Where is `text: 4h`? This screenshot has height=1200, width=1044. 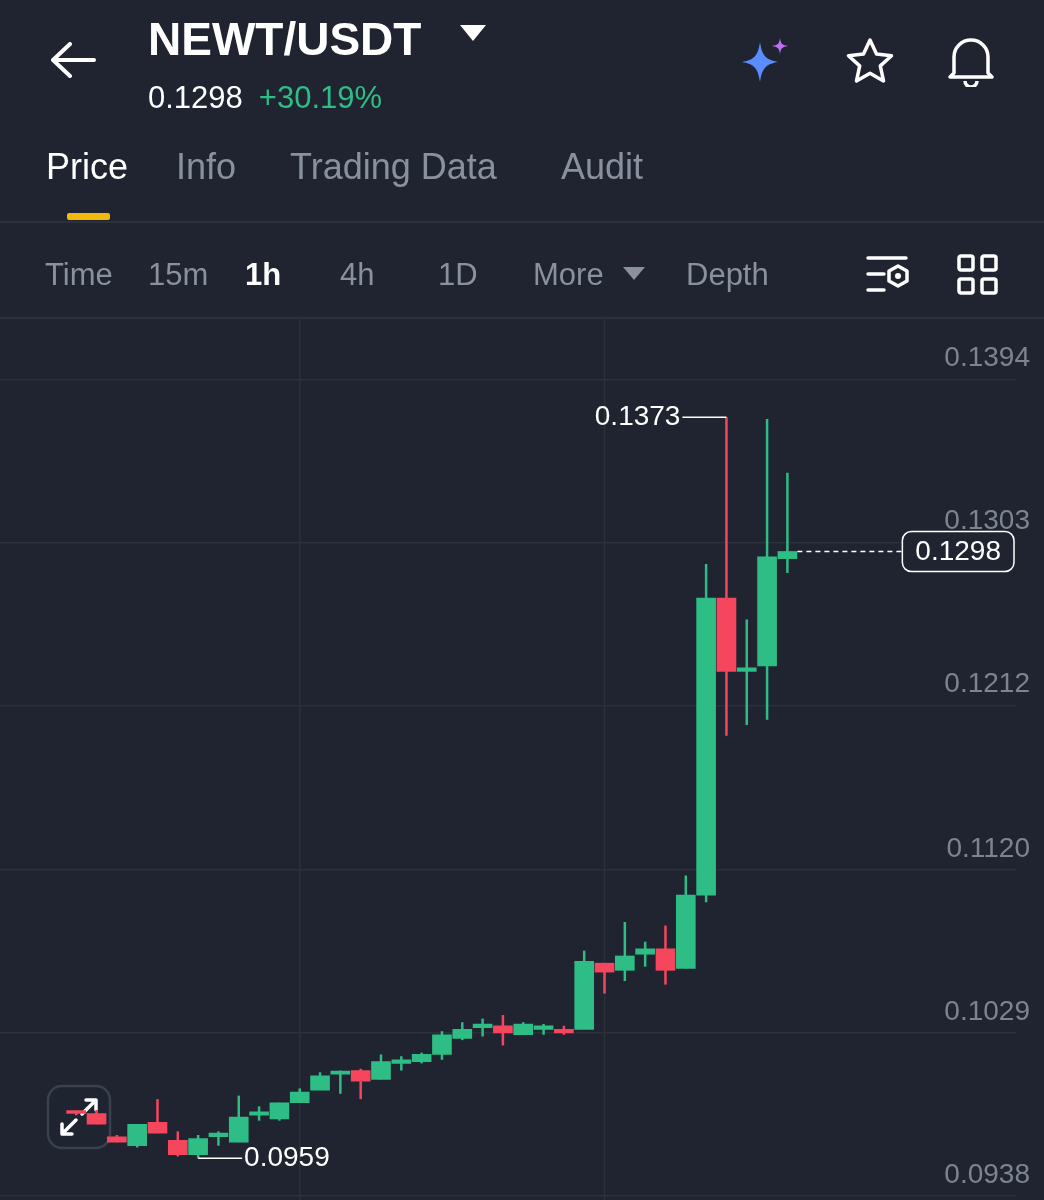 text: 4h is located at coordinates (357, 275).